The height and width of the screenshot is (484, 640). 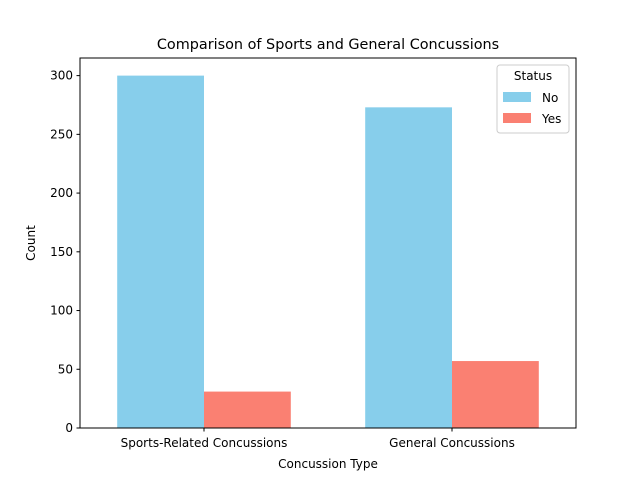 I want to click on bar-yes-sports-related-concussions, so click(x=247, y=409).